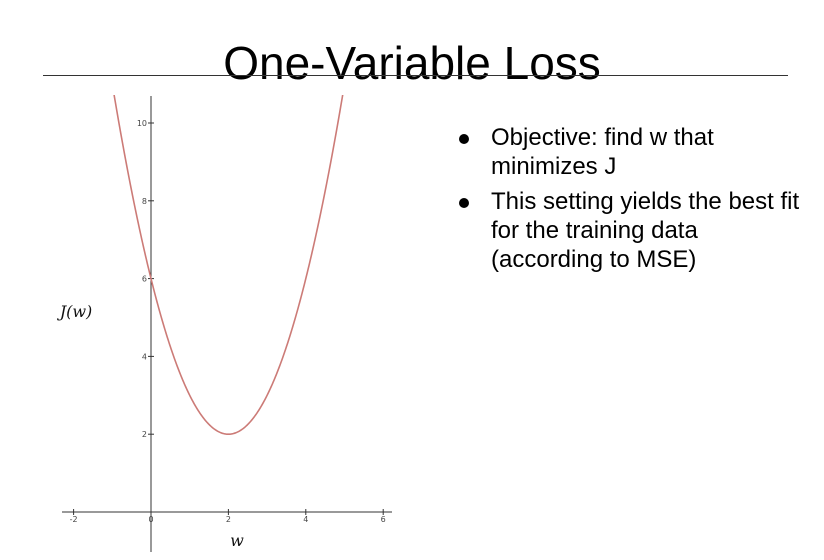 The height and width of the screenshot is (560, 824). I want to click on x-tick-label: 6, so click(383, 519).